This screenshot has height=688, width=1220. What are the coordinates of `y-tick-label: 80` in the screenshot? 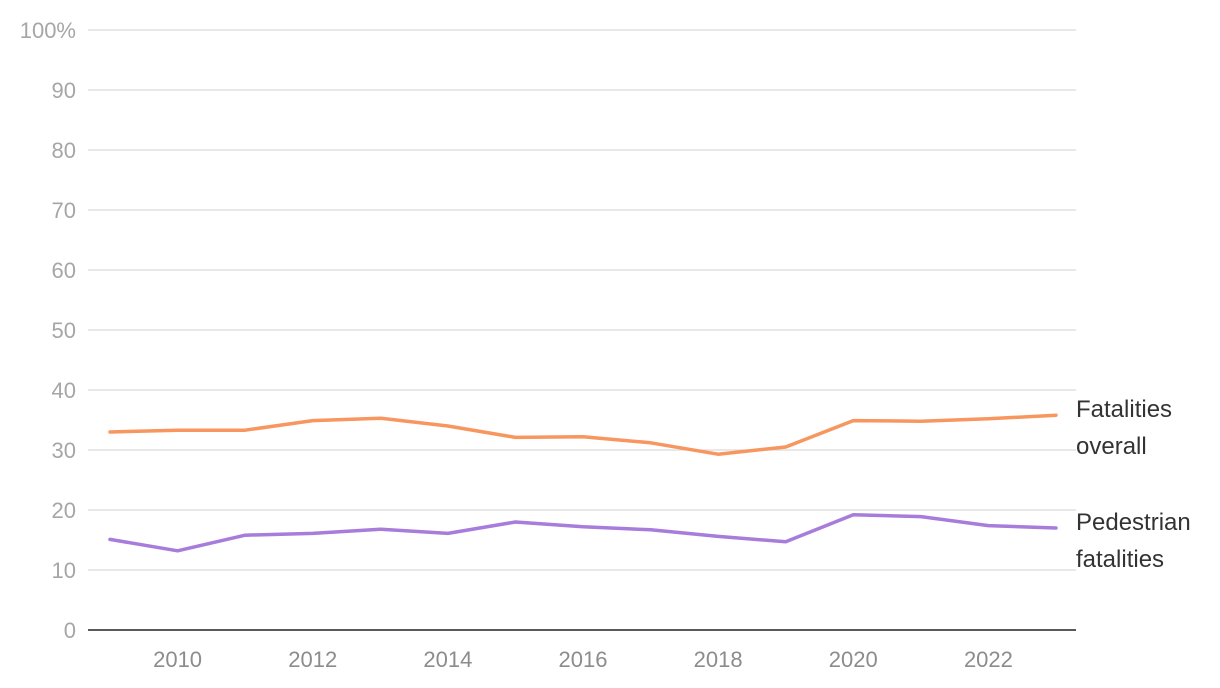 It's located at (64, 150).